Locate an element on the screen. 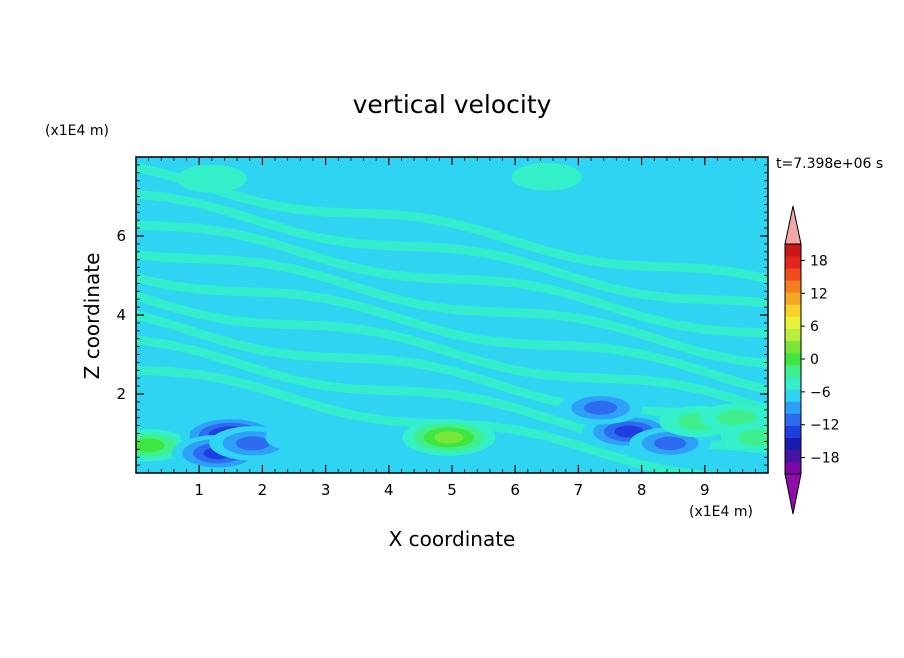  colorbar-tick-label: 0 is located at coordinates (814, 360).